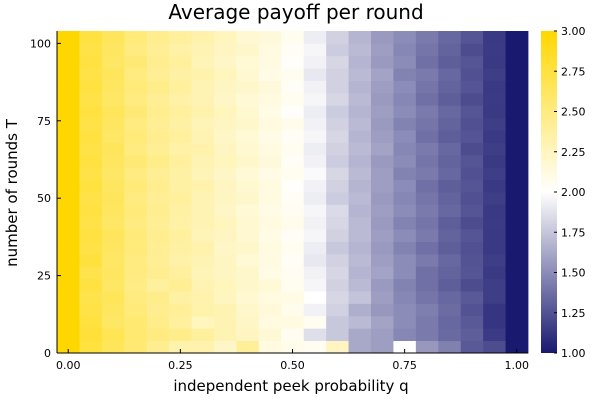  Describe the element at coordinates (573, 313) in the screenshot. I see `colorbar-tick-label: 1.25` at that location.